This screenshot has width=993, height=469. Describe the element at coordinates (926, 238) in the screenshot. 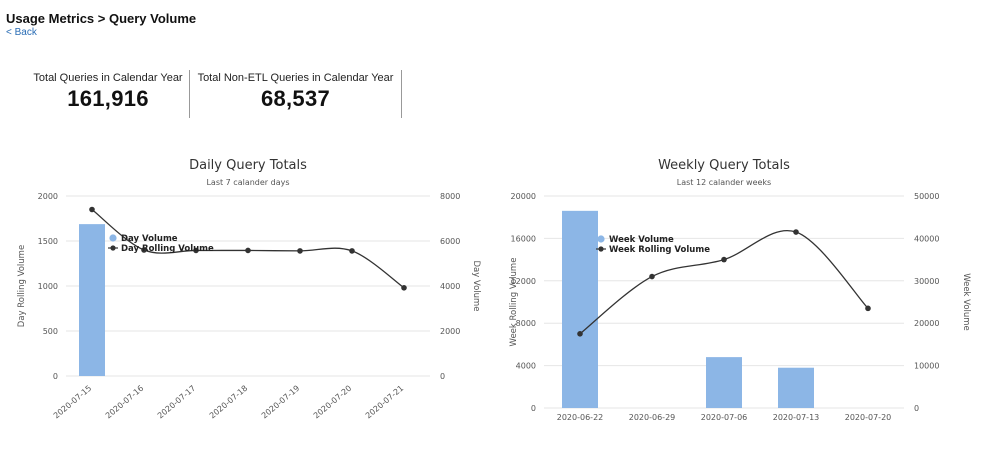

I see `y2-tick-label: 40000` at that location.